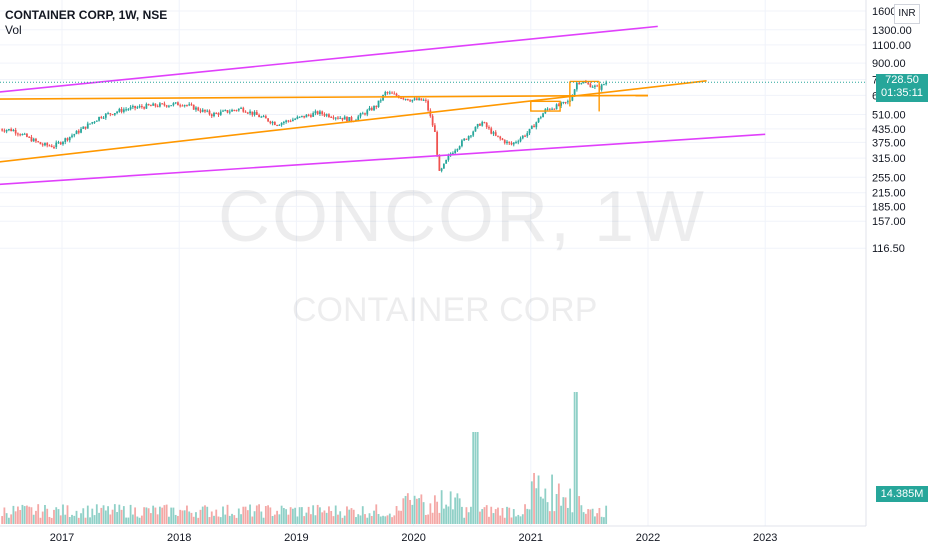  What do you see at coordinates (414, 538) in the screenshot?
I see `time-axis: 2017 2018 2019 2020 2021 2022 2023` at bounding box center [414, 538].